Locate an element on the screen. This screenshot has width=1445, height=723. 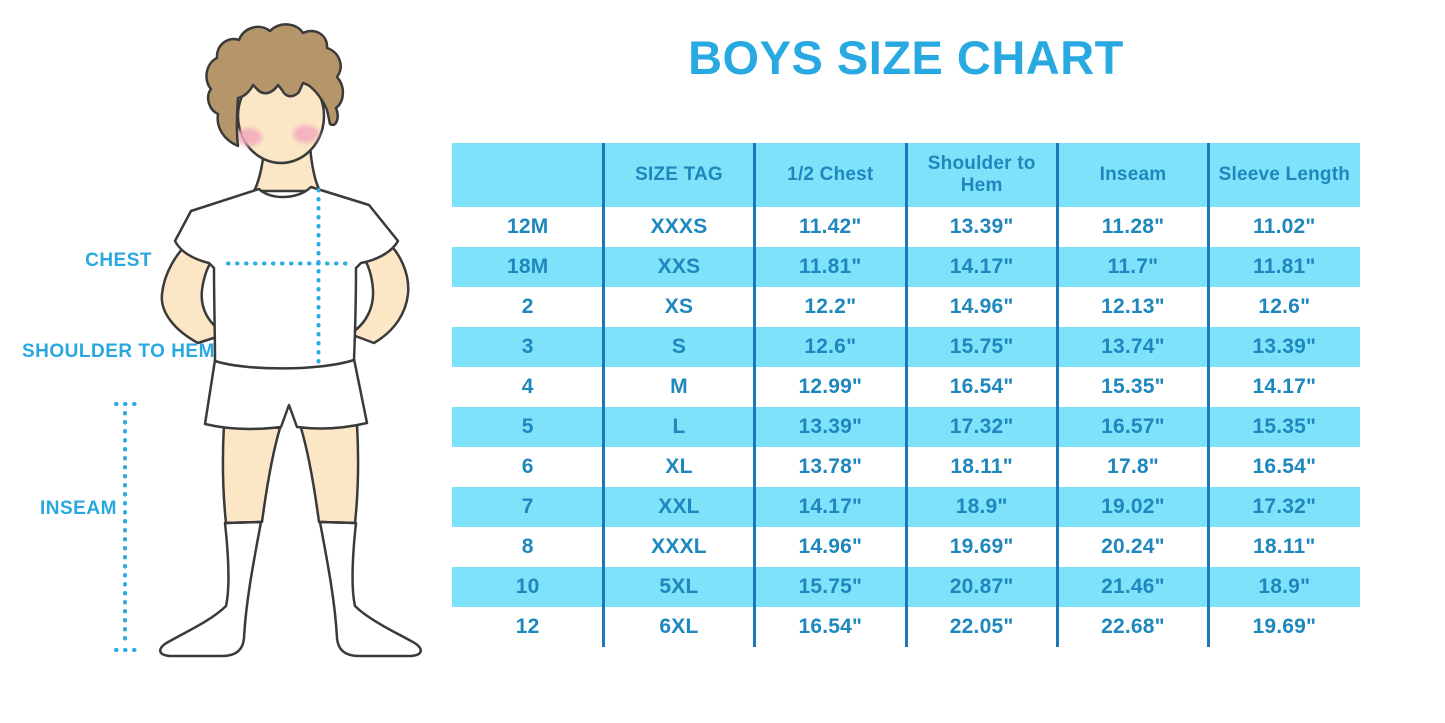
table-cell: 13.74" is located at coordinates (1133, 346).